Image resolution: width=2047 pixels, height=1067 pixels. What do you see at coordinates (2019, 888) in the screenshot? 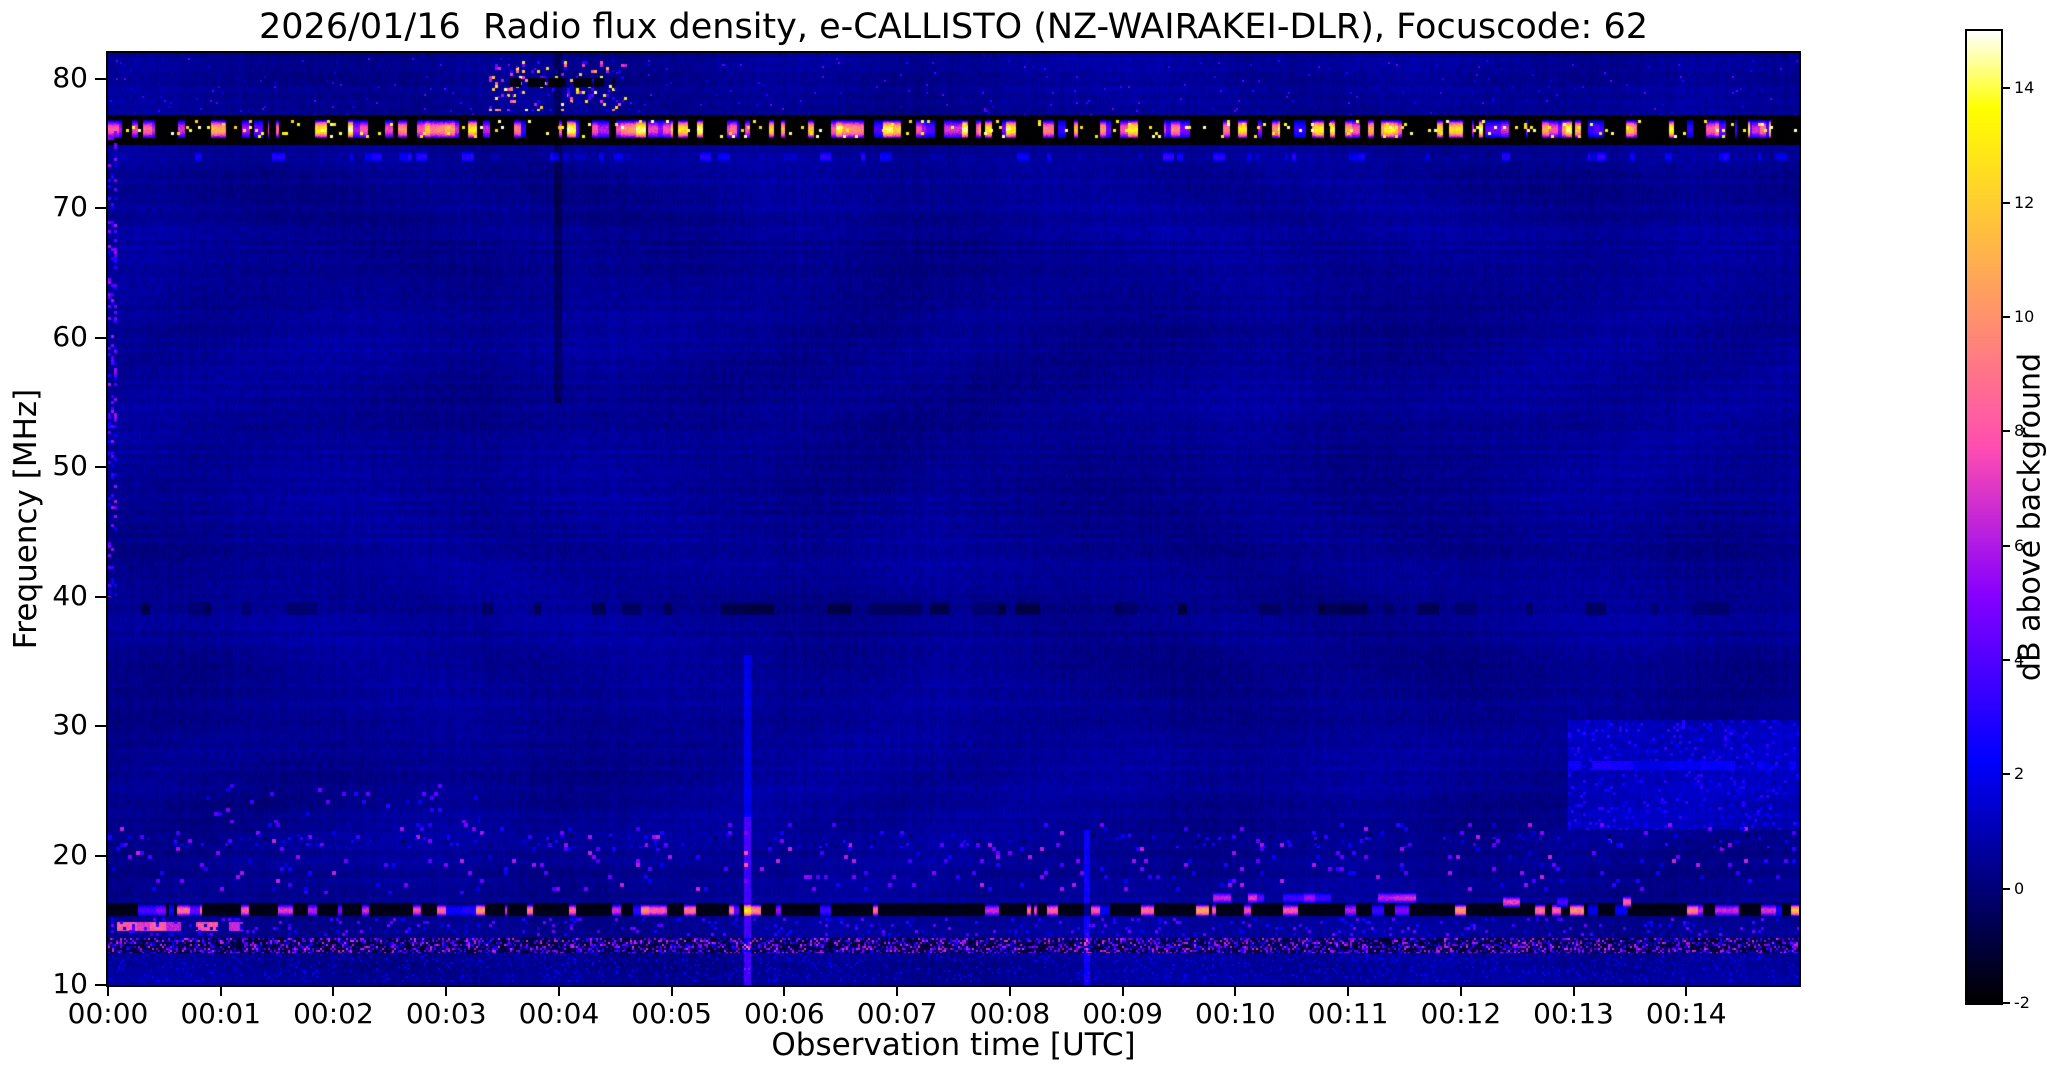
I see `colorbar-tick-label: 0` at bounding box center [2019, 888].